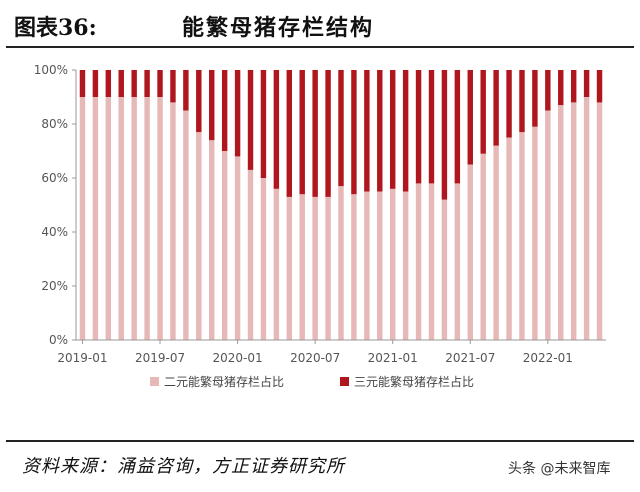 Image resolution: width=640 pixels, height=492 pixels. Describe the element at coordinates (183, 466) in the screenshot. I see `source-note: 资料来源：涌益咨询，方正证券研究所` at that location.